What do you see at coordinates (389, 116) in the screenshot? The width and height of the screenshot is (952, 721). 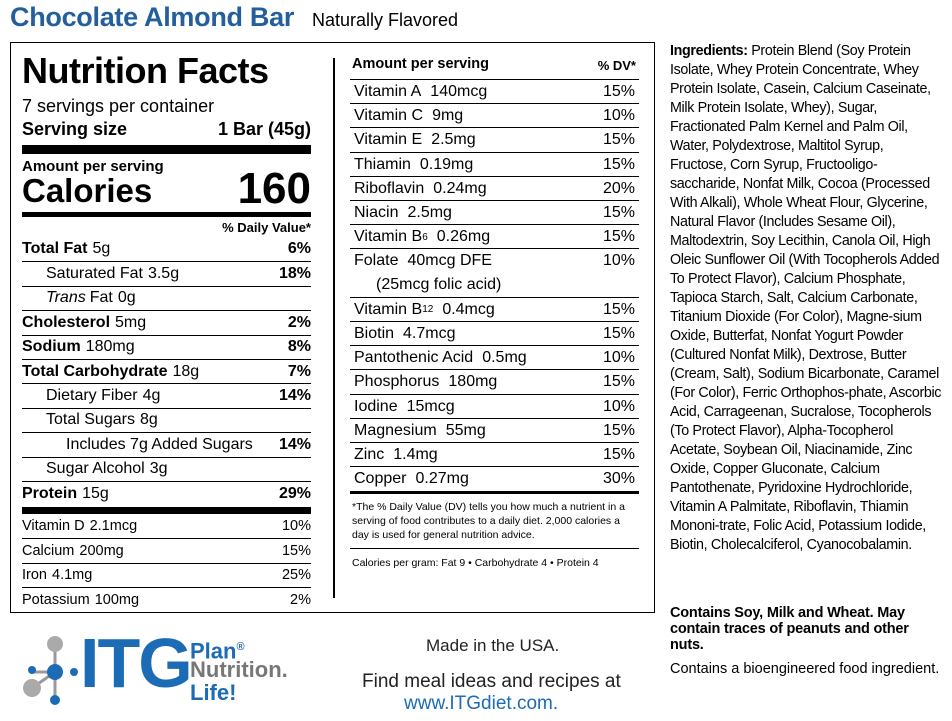 I see `vitamin-name: Vitamin C` at bounding box center [389, 116].